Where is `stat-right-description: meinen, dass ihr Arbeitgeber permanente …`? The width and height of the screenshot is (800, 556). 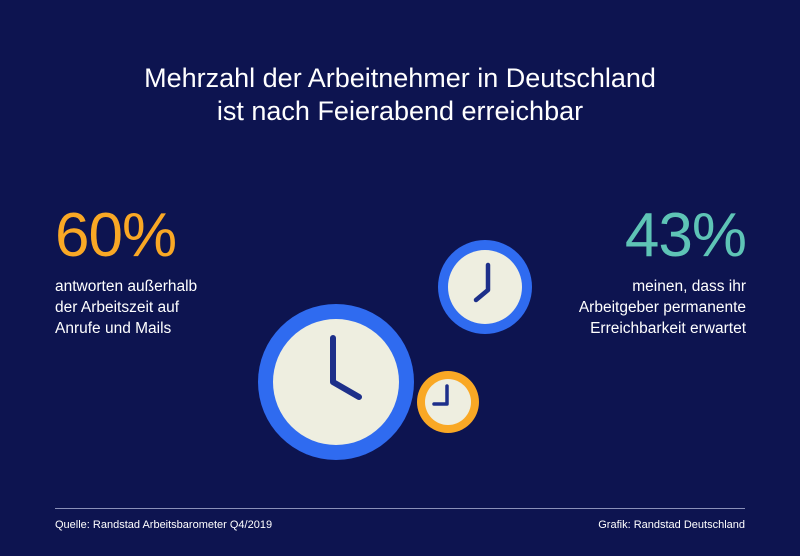 stat-right-description: meinen, dass ihr Arbeitgeber permanente … is located at coordinates (596, 307).